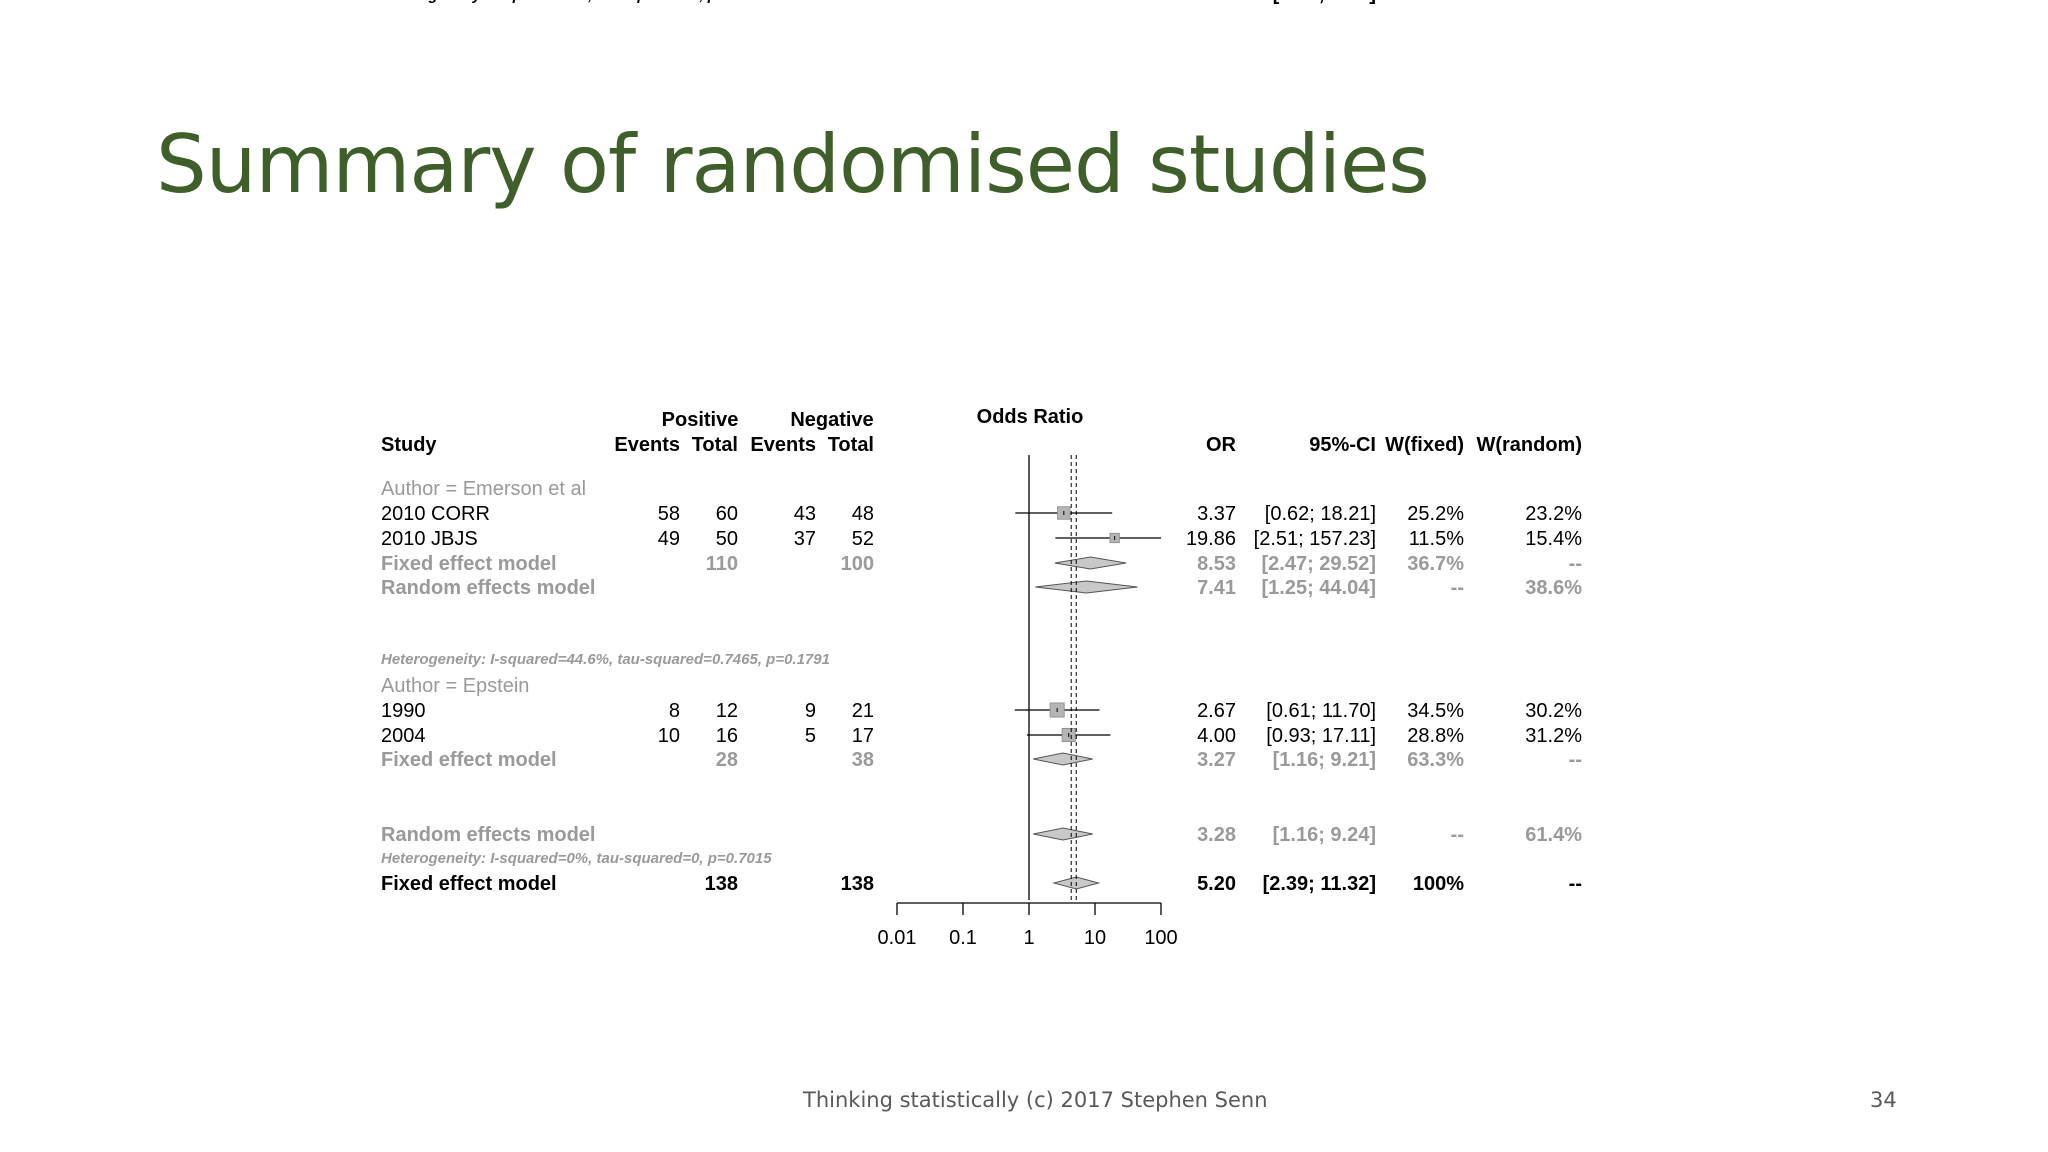 The image size is (2048, 1152). Describe the element at coordinates (793, 164) in the screenshot. I see `slide-title: Summary of randomised studies` at that location.